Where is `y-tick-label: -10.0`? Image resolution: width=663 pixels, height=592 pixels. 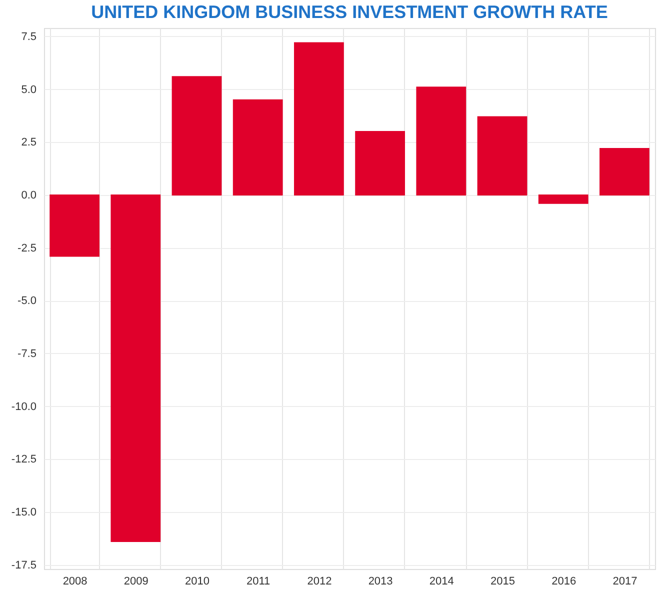
y-tick-label: -10.0 is located at coordinates (23, 406).